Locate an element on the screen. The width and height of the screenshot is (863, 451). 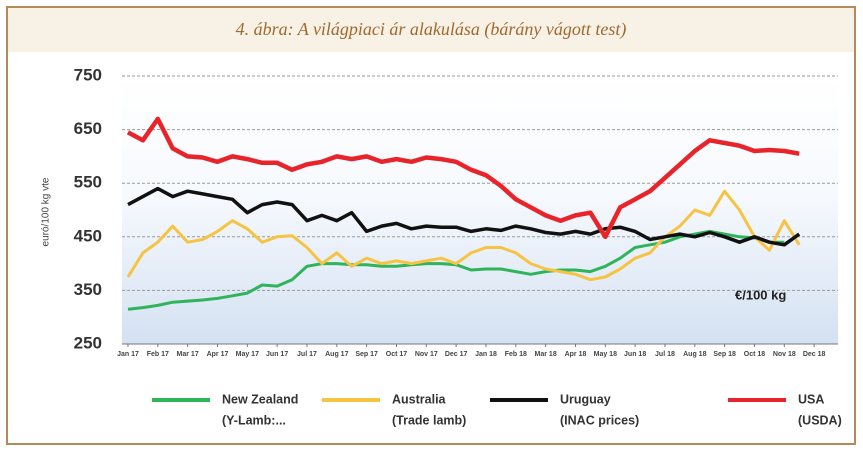
x-tick-label: Apr 18 is located at coordinates (576, 354).